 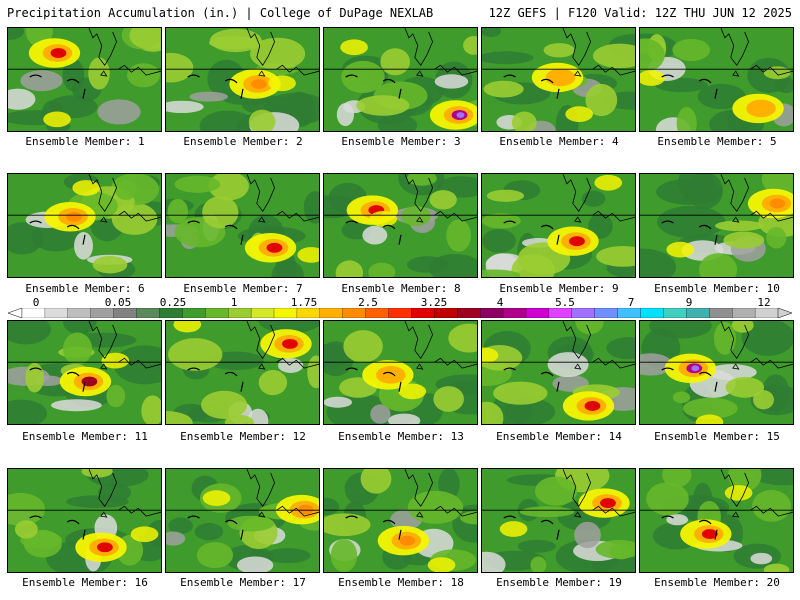 What do you see at coordinates (15, 313) in the screenshot?
I see `colorbar-left-arrow` at bounding box center [15, 313].